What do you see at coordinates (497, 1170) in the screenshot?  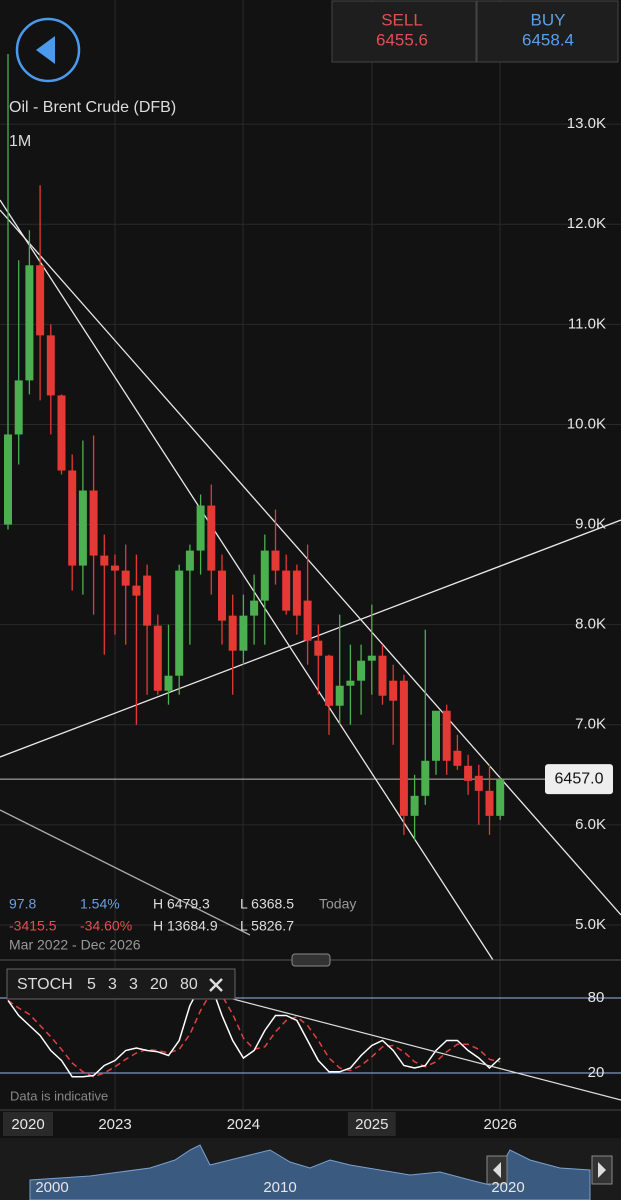 I see `nav-left-arrow` at bounding box center [497, 1170].